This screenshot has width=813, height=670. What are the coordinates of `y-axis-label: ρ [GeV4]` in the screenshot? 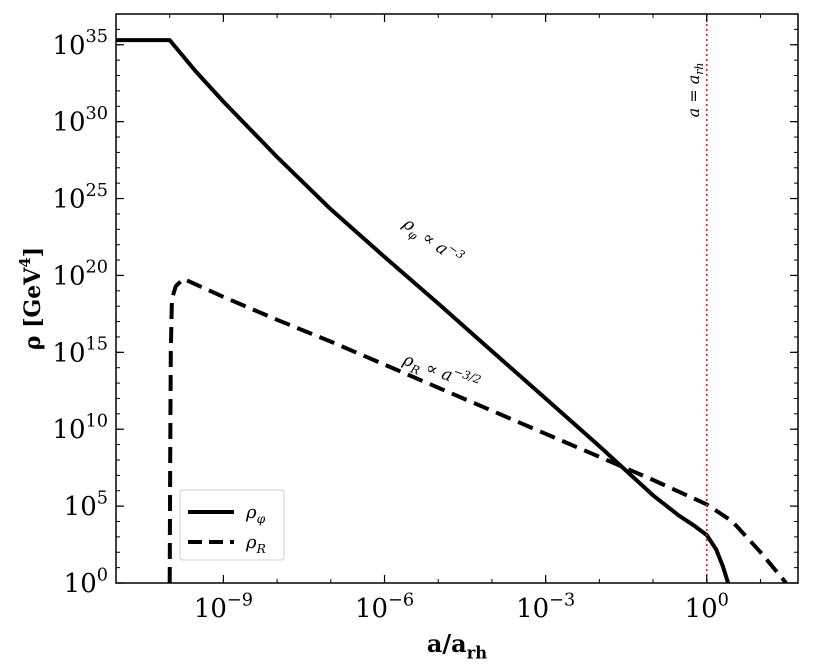 It's located at (31, 298).